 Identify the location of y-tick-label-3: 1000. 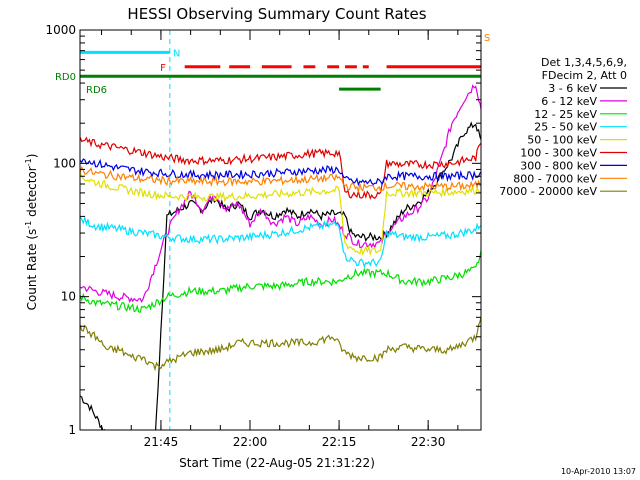
(60, 30).